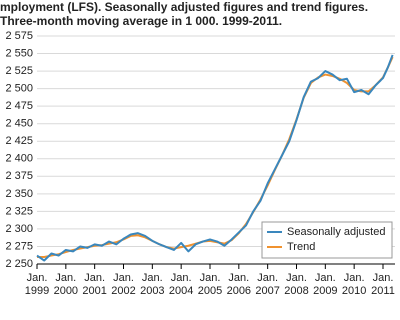 The width and height of the screenshot is (400, 320). I want to click on legend-label: Trend, so click(301, 247).